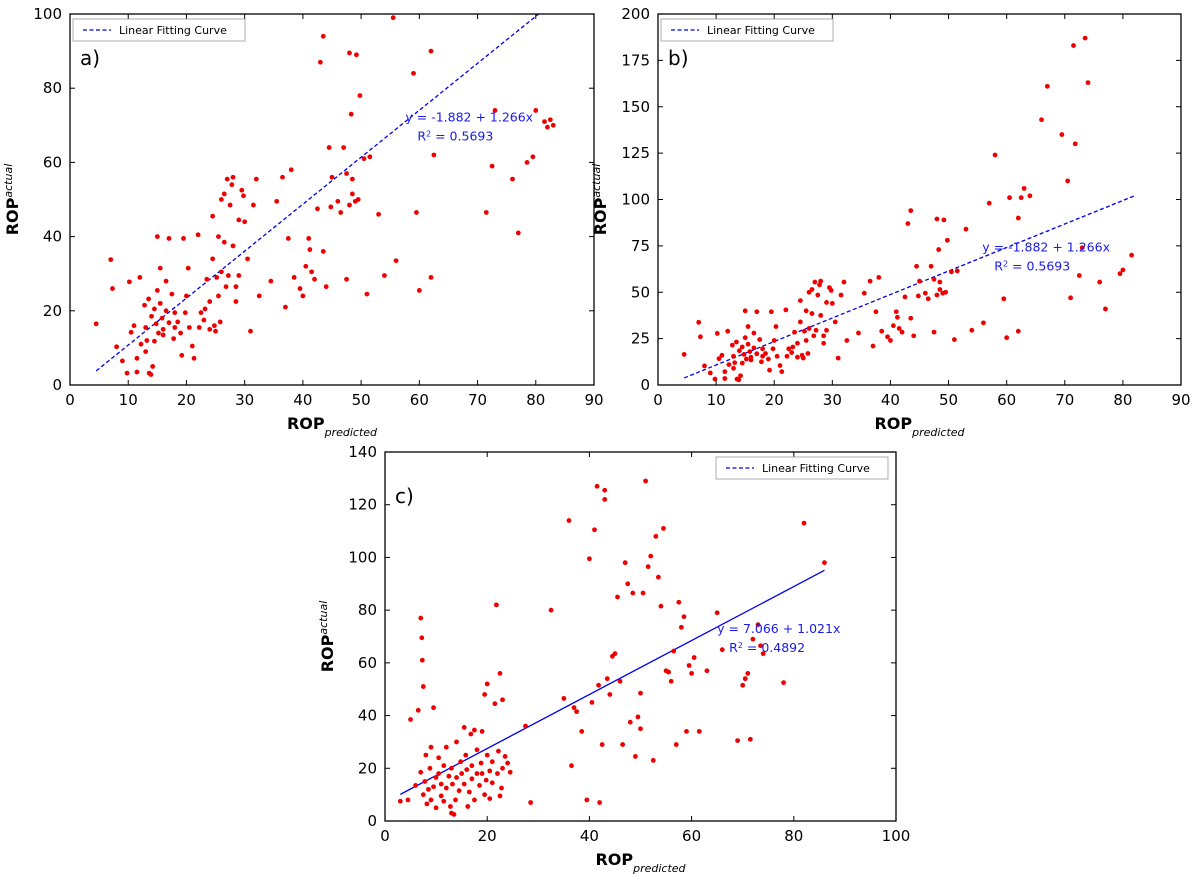  Describe the element at coordinates (640, 339) in the screenshot. I see `panel-b-y-tick-label: 25` at that location.